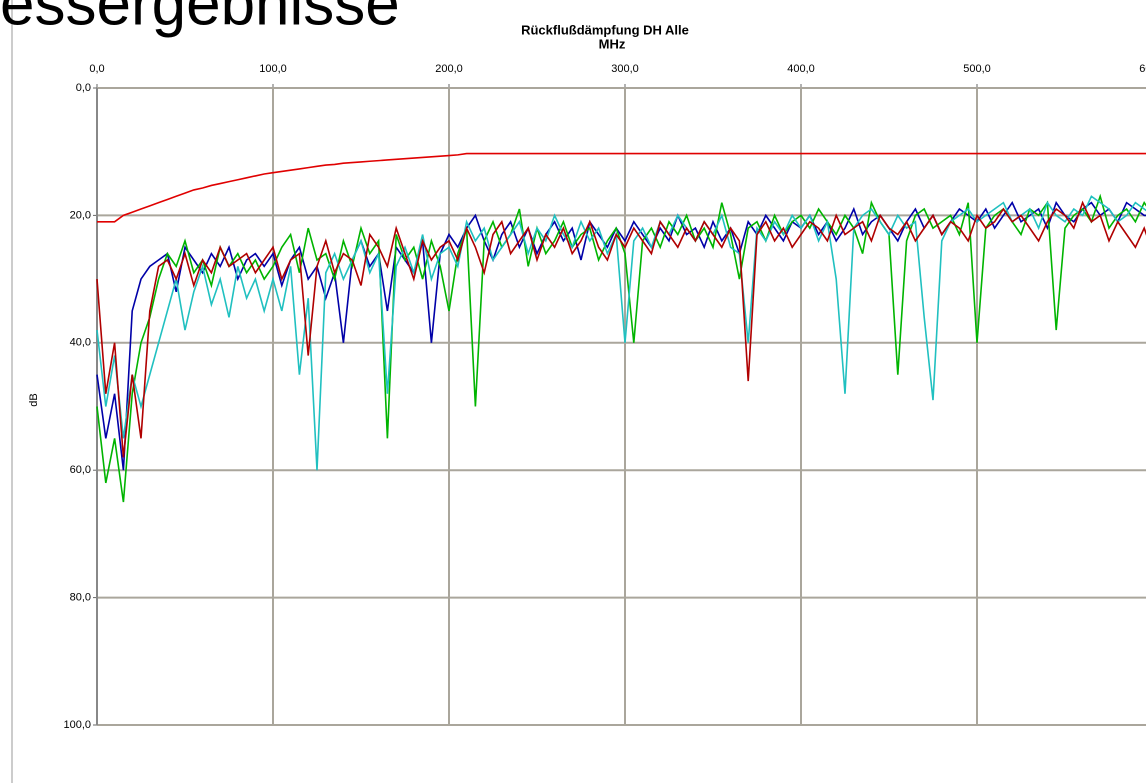 The width and height of the screenshot is (1146, 783). I want to click on x-tick-label: 400,0, so click(801, 69).